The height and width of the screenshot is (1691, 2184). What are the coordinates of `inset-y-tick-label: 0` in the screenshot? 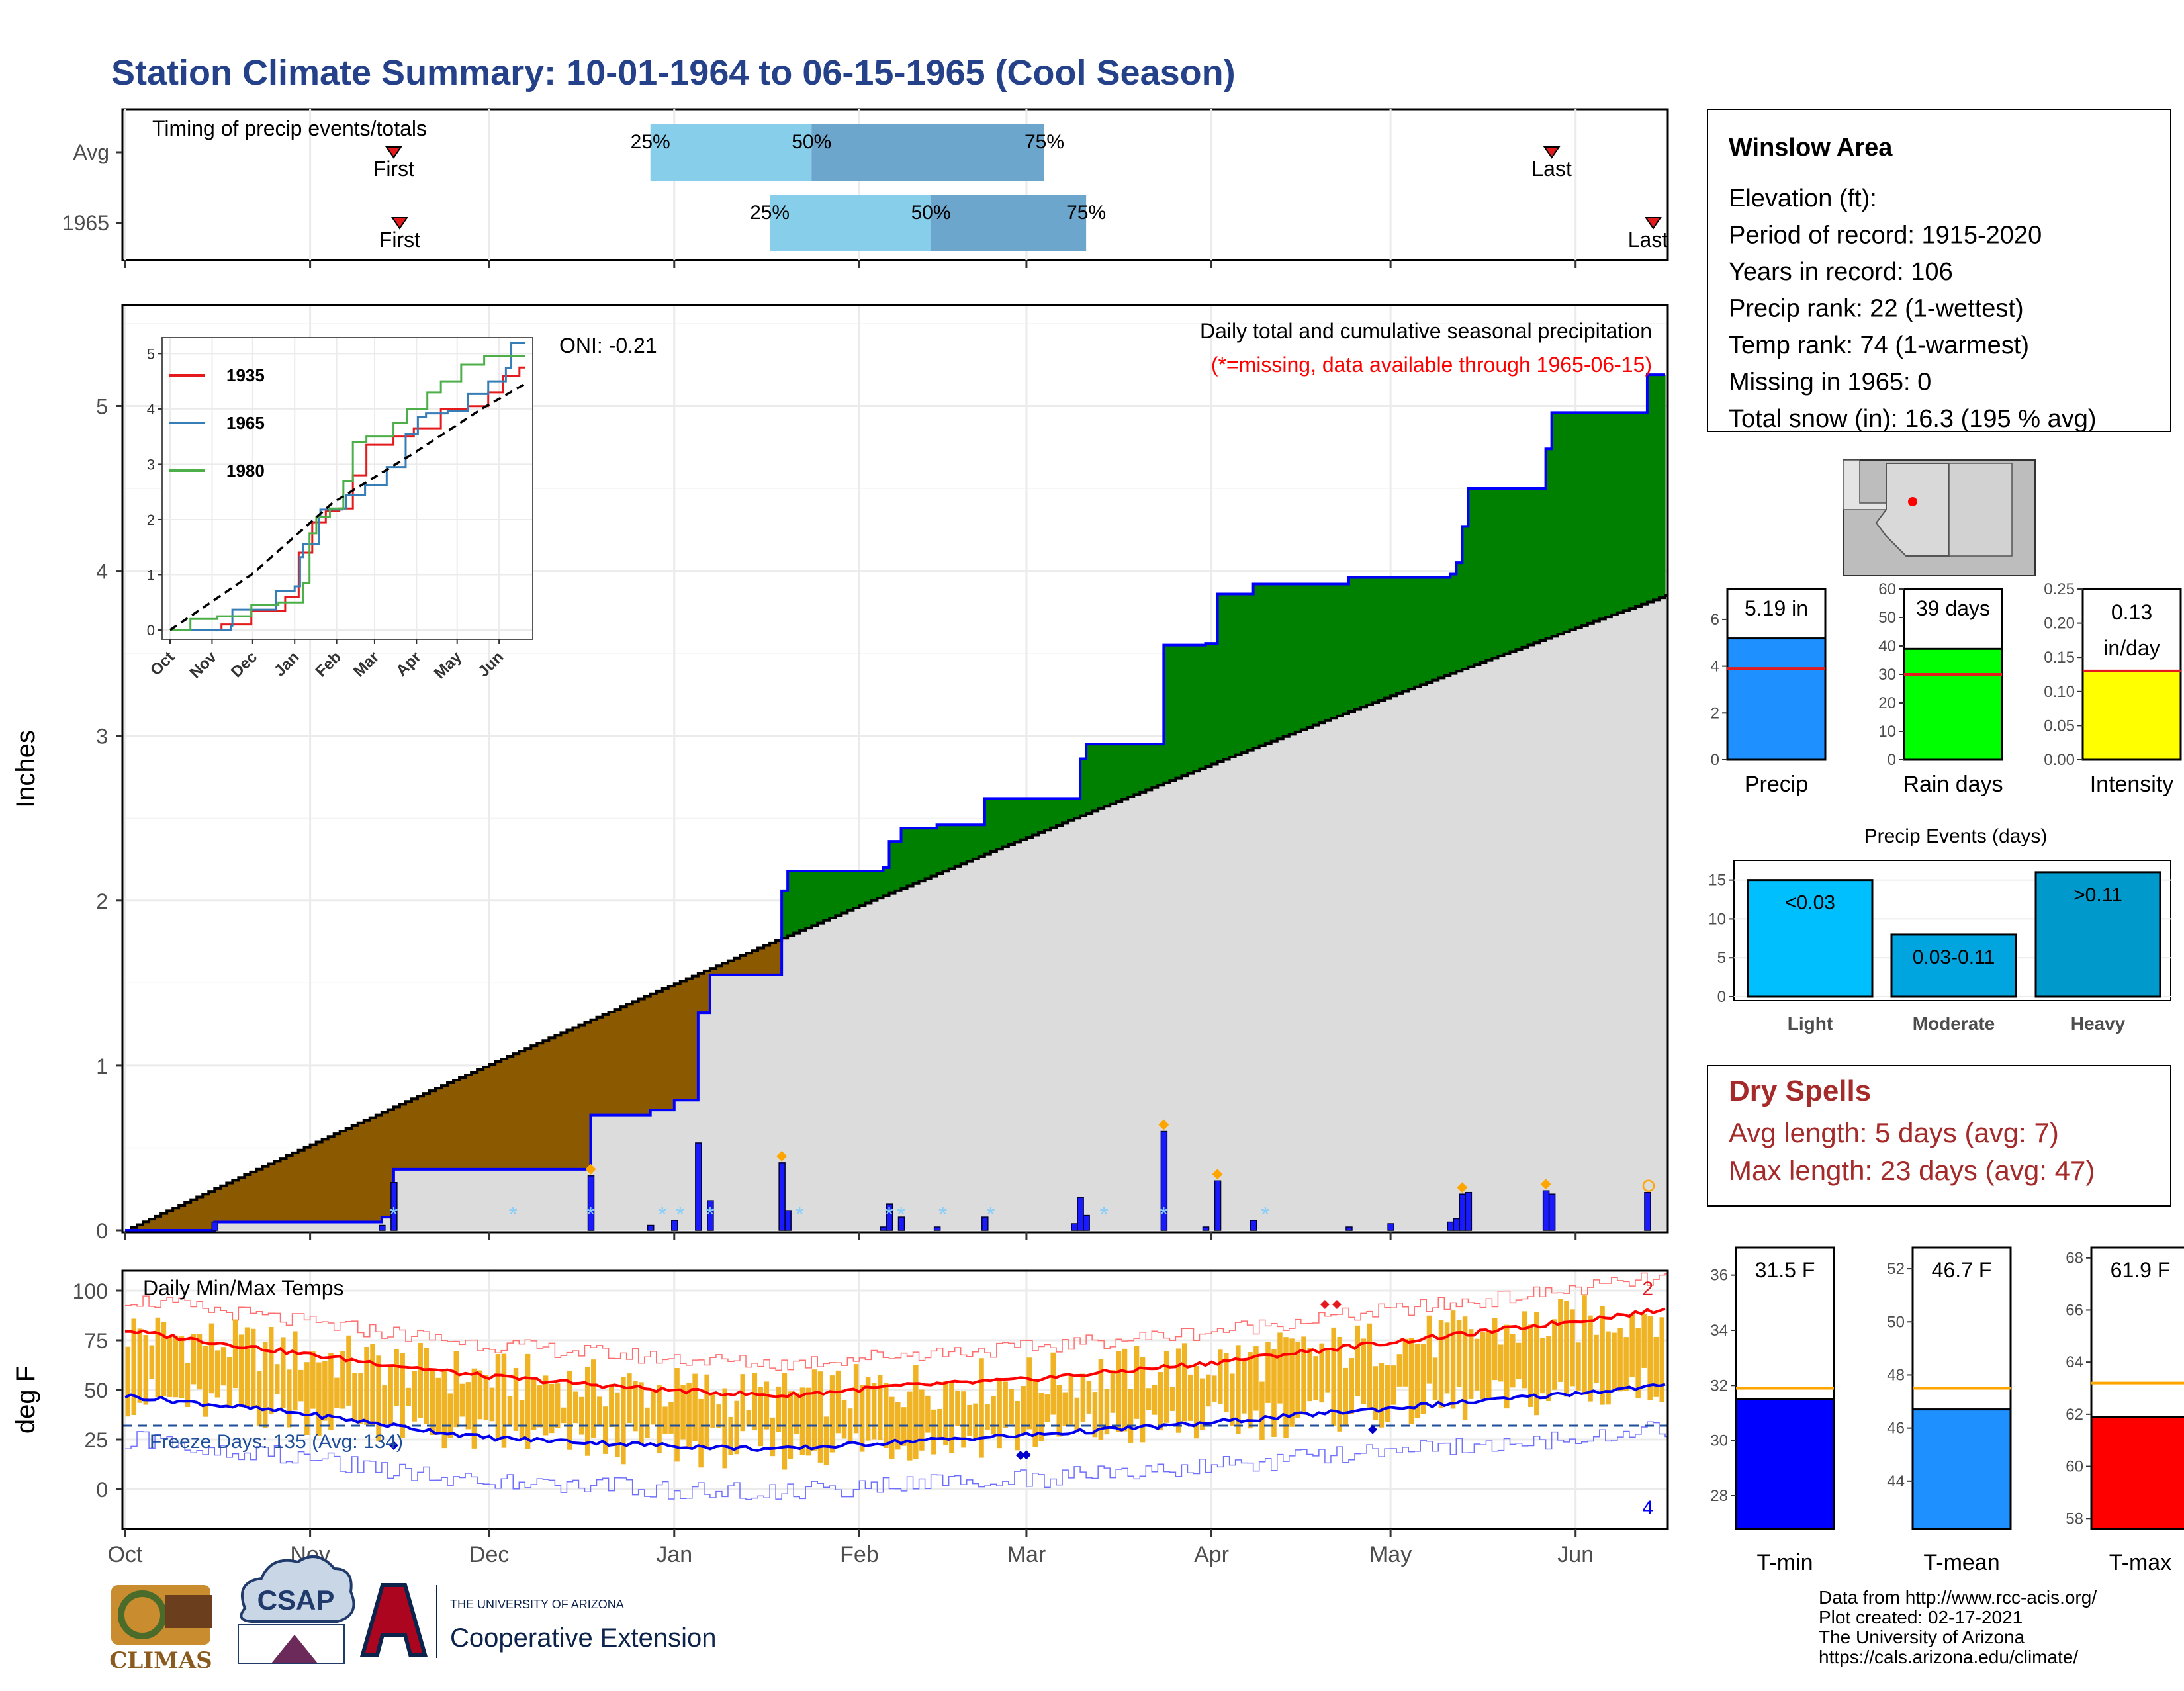 It's located at (151, 630).